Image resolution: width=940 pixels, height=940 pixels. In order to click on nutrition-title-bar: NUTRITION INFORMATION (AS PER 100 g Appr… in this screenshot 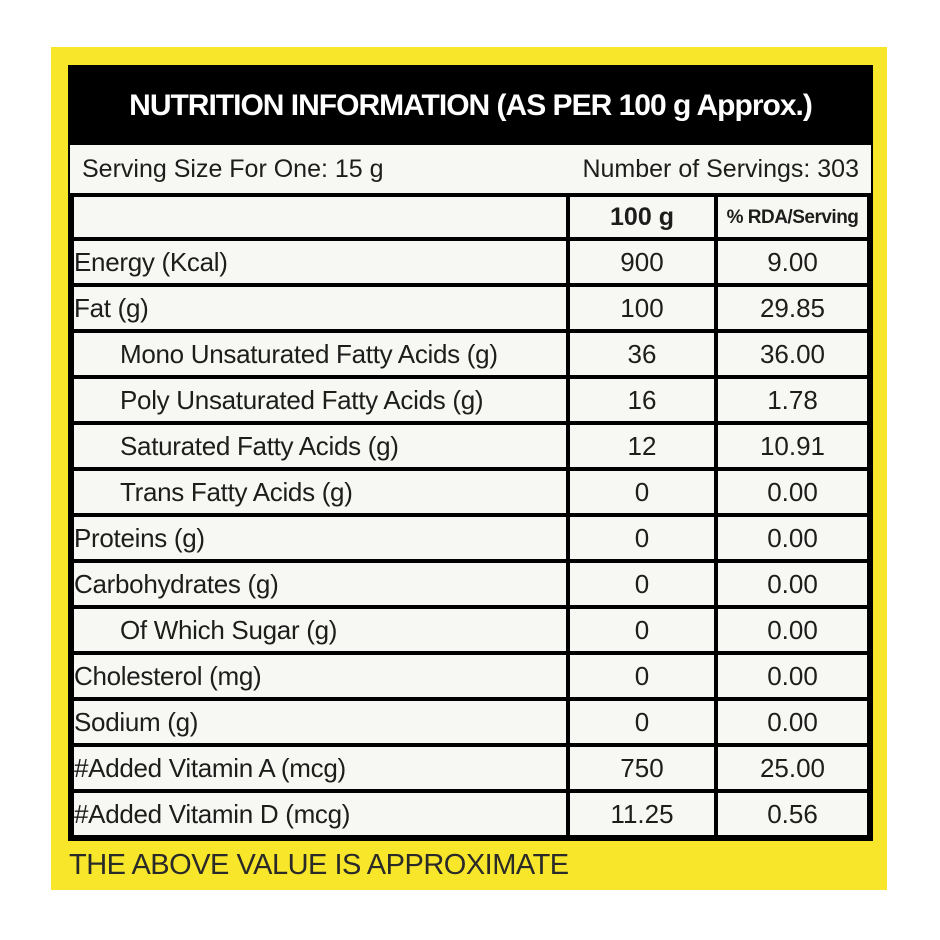, I will do `click(470, 106)`.